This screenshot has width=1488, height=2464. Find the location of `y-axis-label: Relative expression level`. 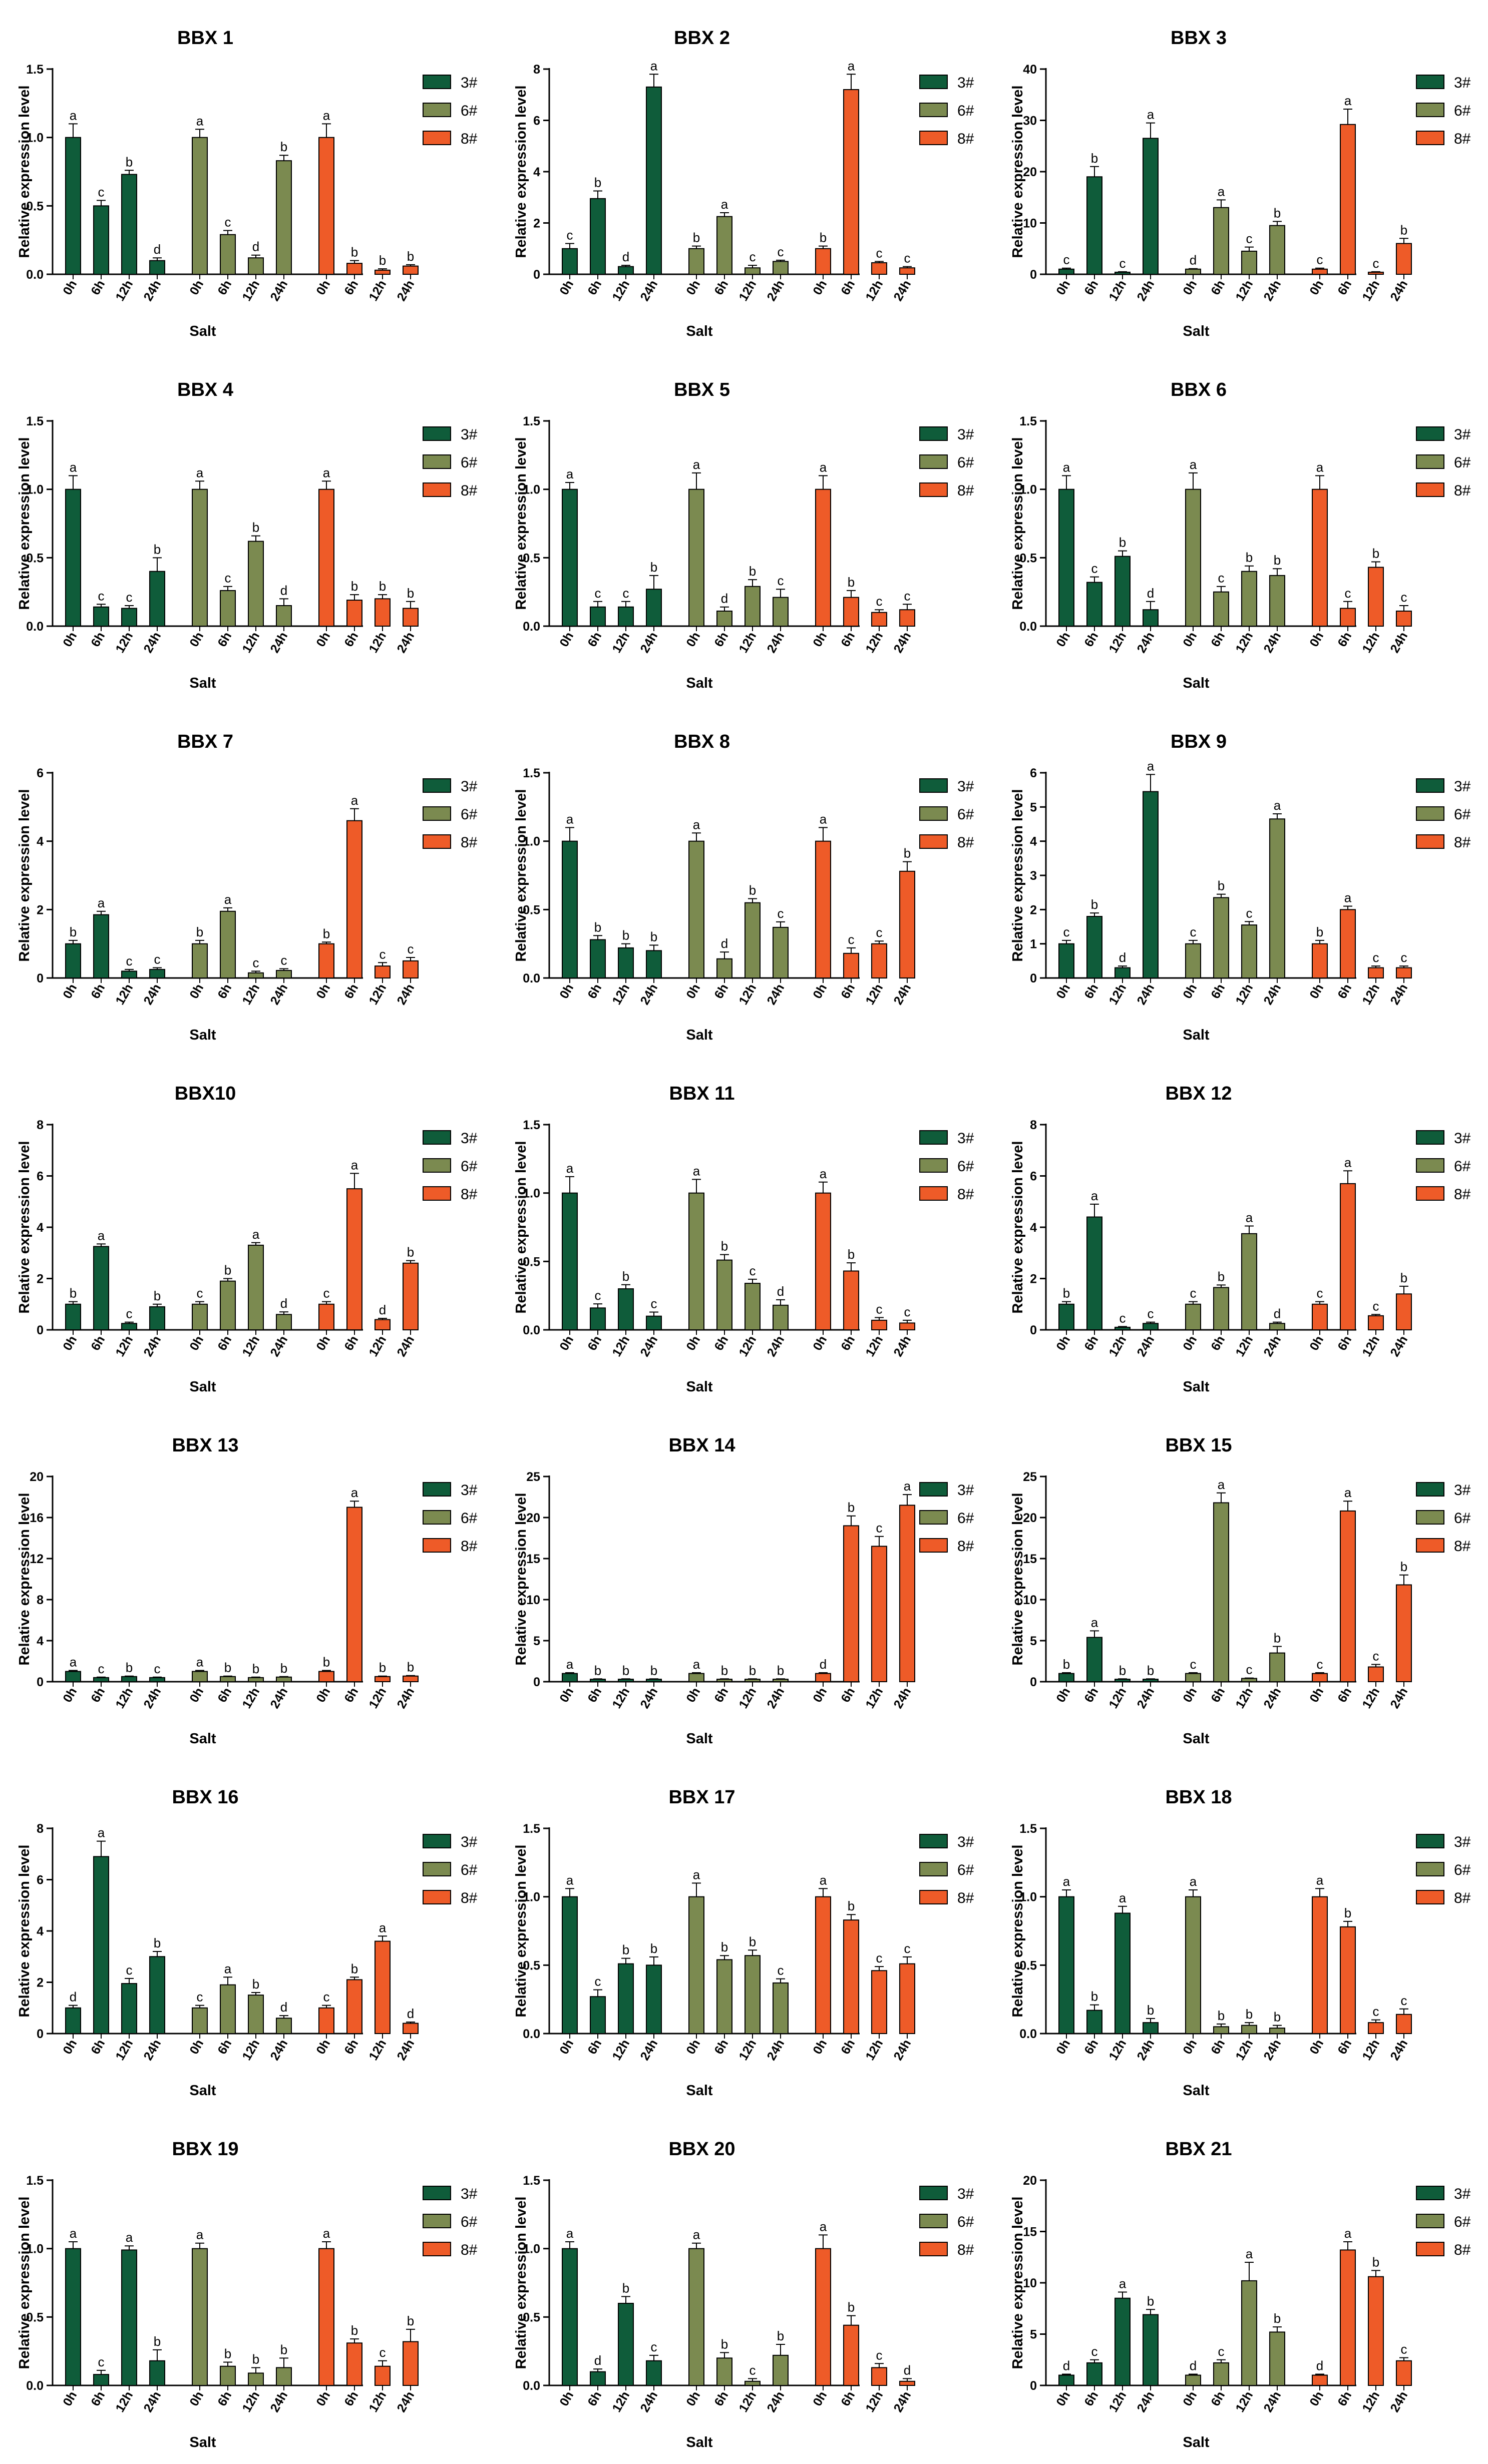

y-axis-label: Relative expression level is located at coordinates (521, 1228).